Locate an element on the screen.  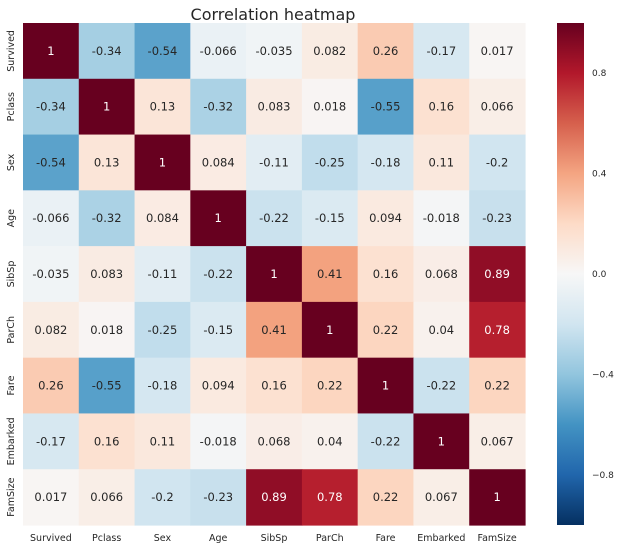
cell-annotation: -0.32 is located at coordinates (107, 218).